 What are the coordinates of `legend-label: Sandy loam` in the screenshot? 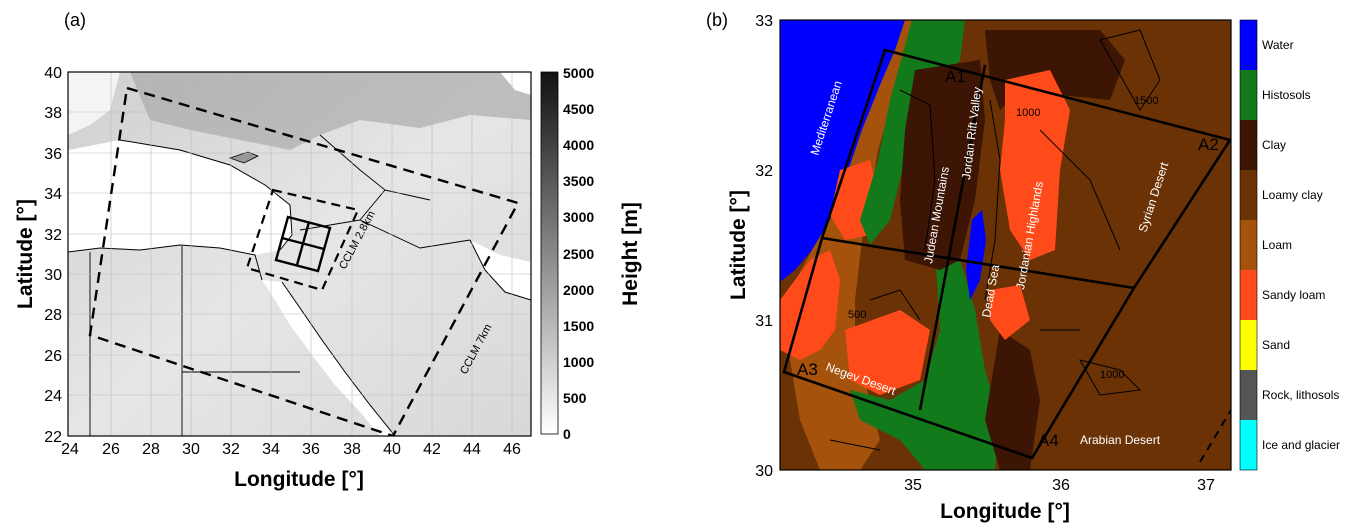 It's located at (1293, 295).